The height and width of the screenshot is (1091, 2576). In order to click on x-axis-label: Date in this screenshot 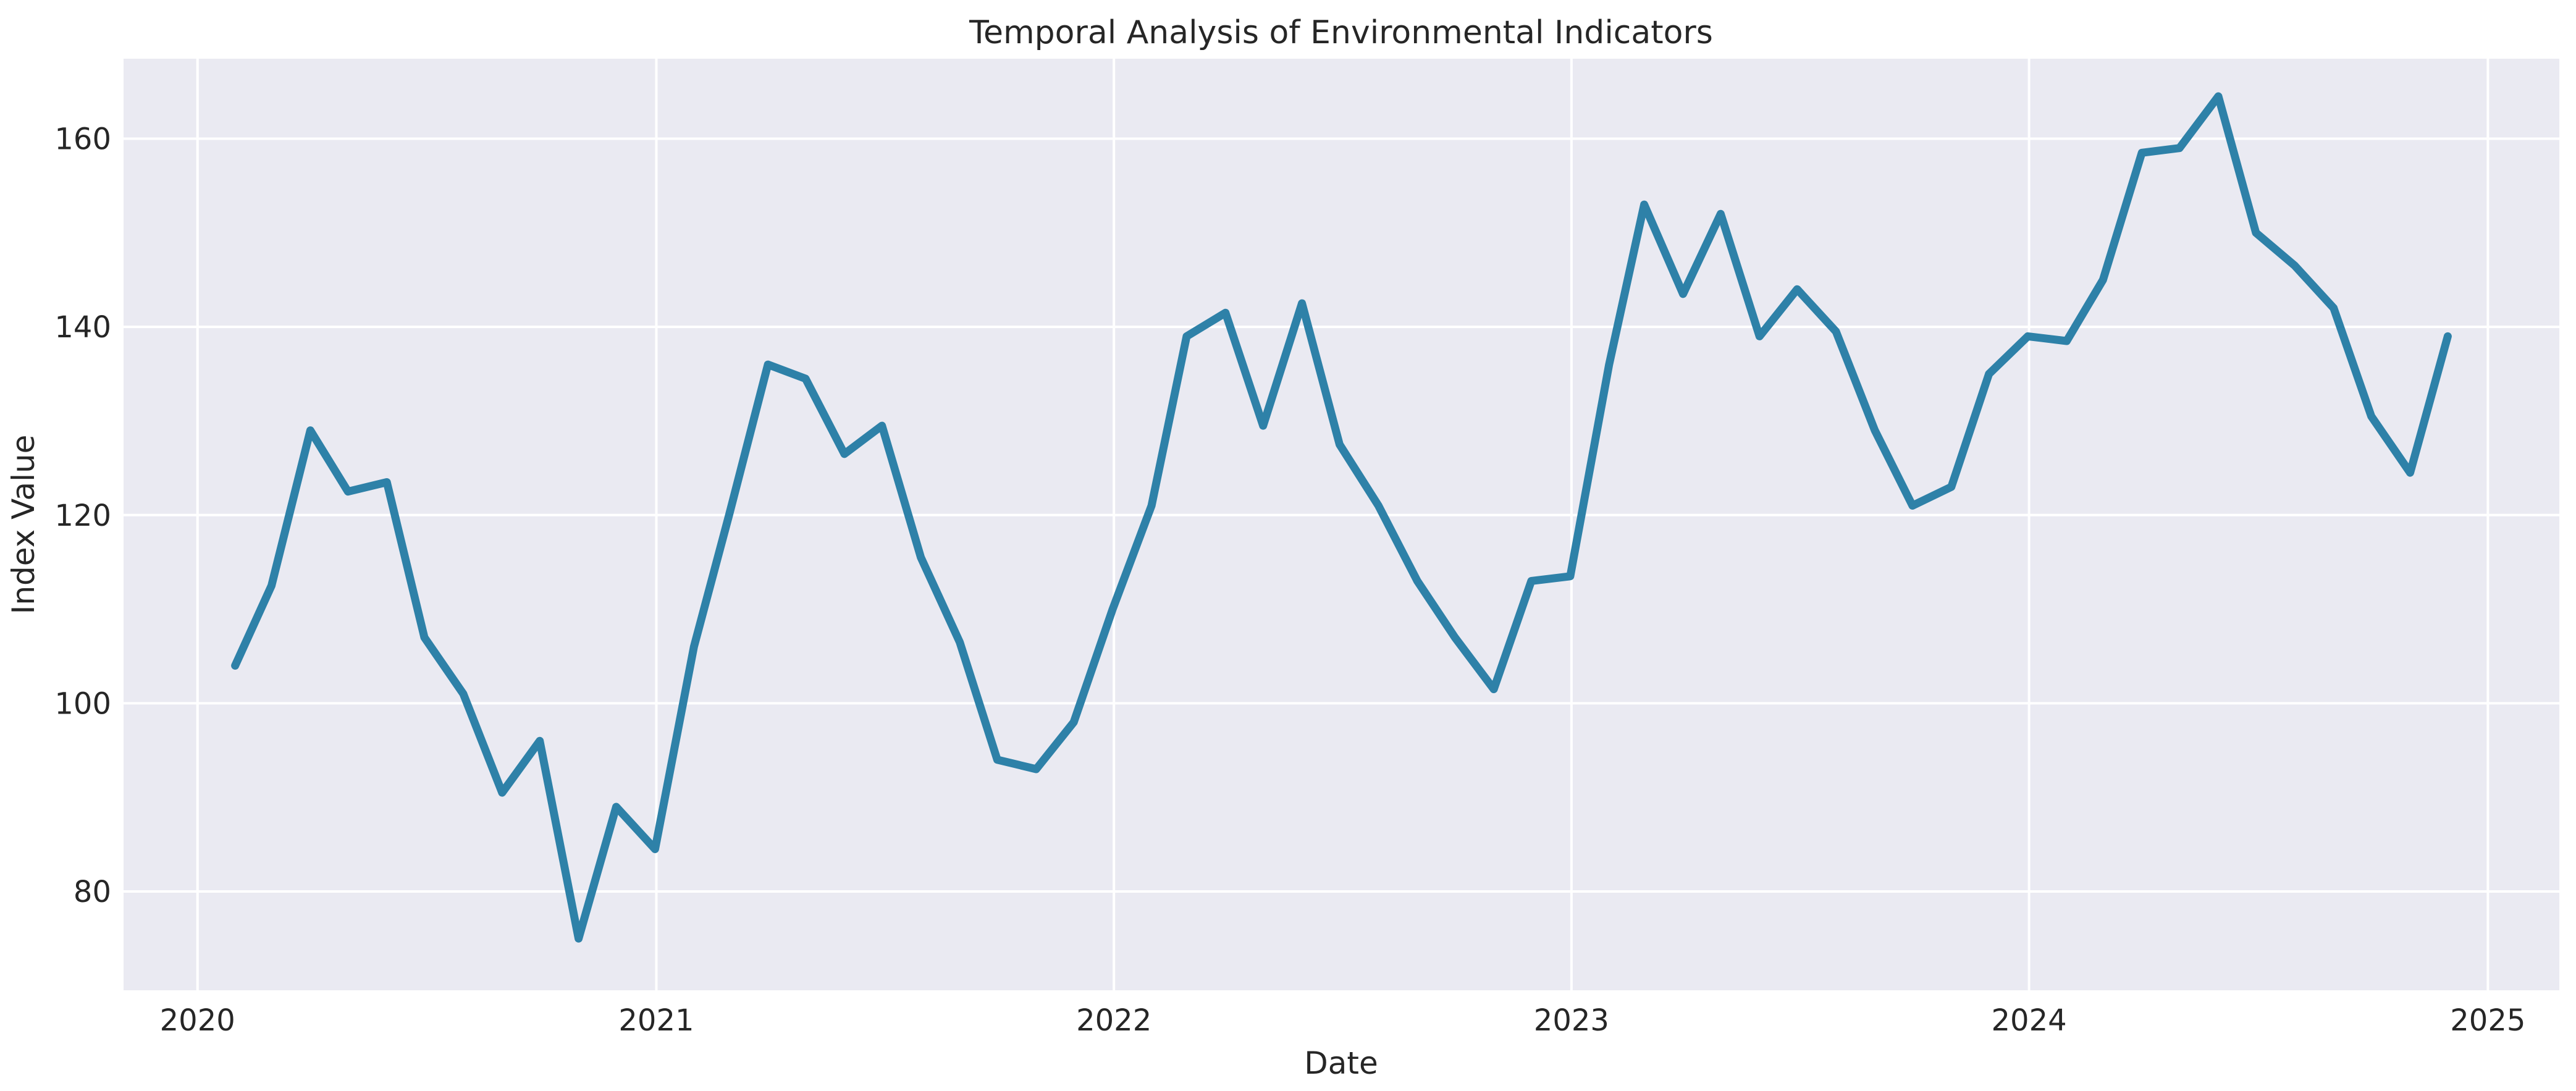, I will do `click(1341, 1063)`.